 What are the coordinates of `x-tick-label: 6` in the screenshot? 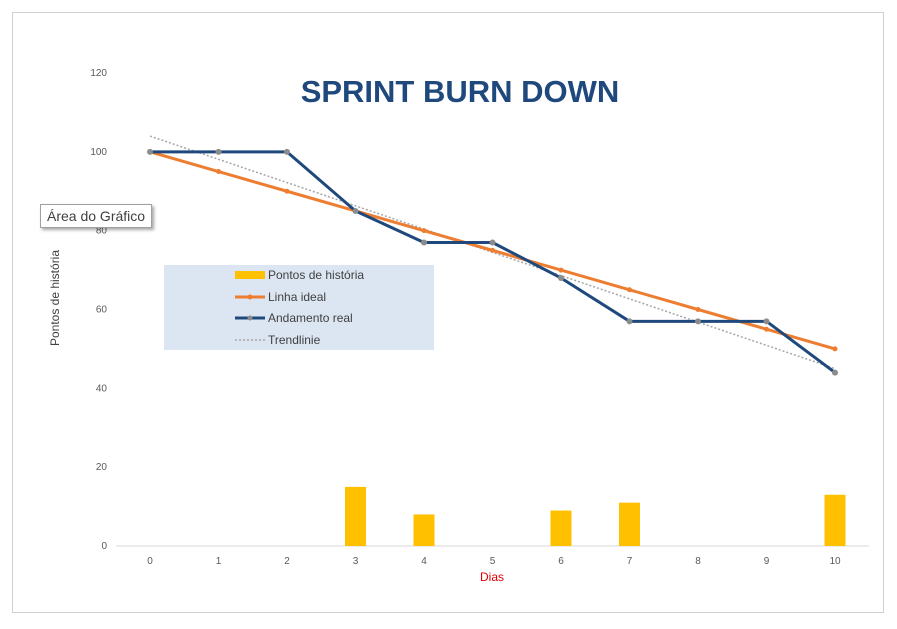 It's located at (561, 561).